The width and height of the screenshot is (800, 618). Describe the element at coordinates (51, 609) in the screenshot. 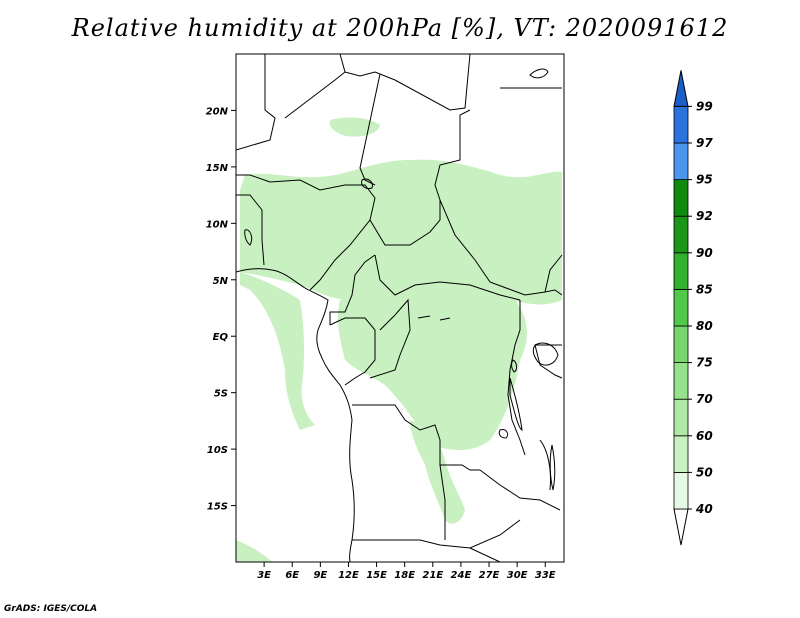

I see `footer-credit: GrADS: IGES/COLA` at that location.